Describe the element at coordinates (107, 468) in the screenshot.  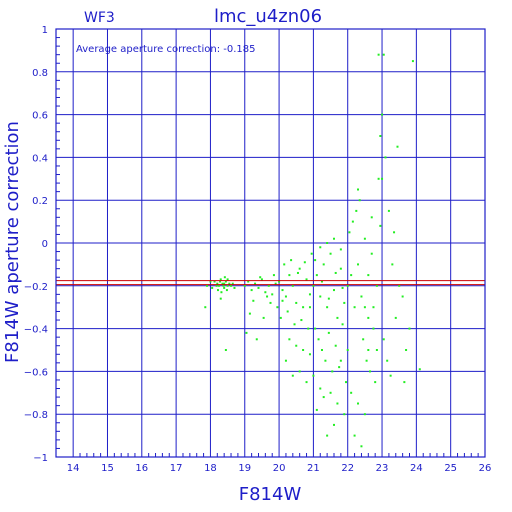
I see `x-tick-label: 15` at that location.